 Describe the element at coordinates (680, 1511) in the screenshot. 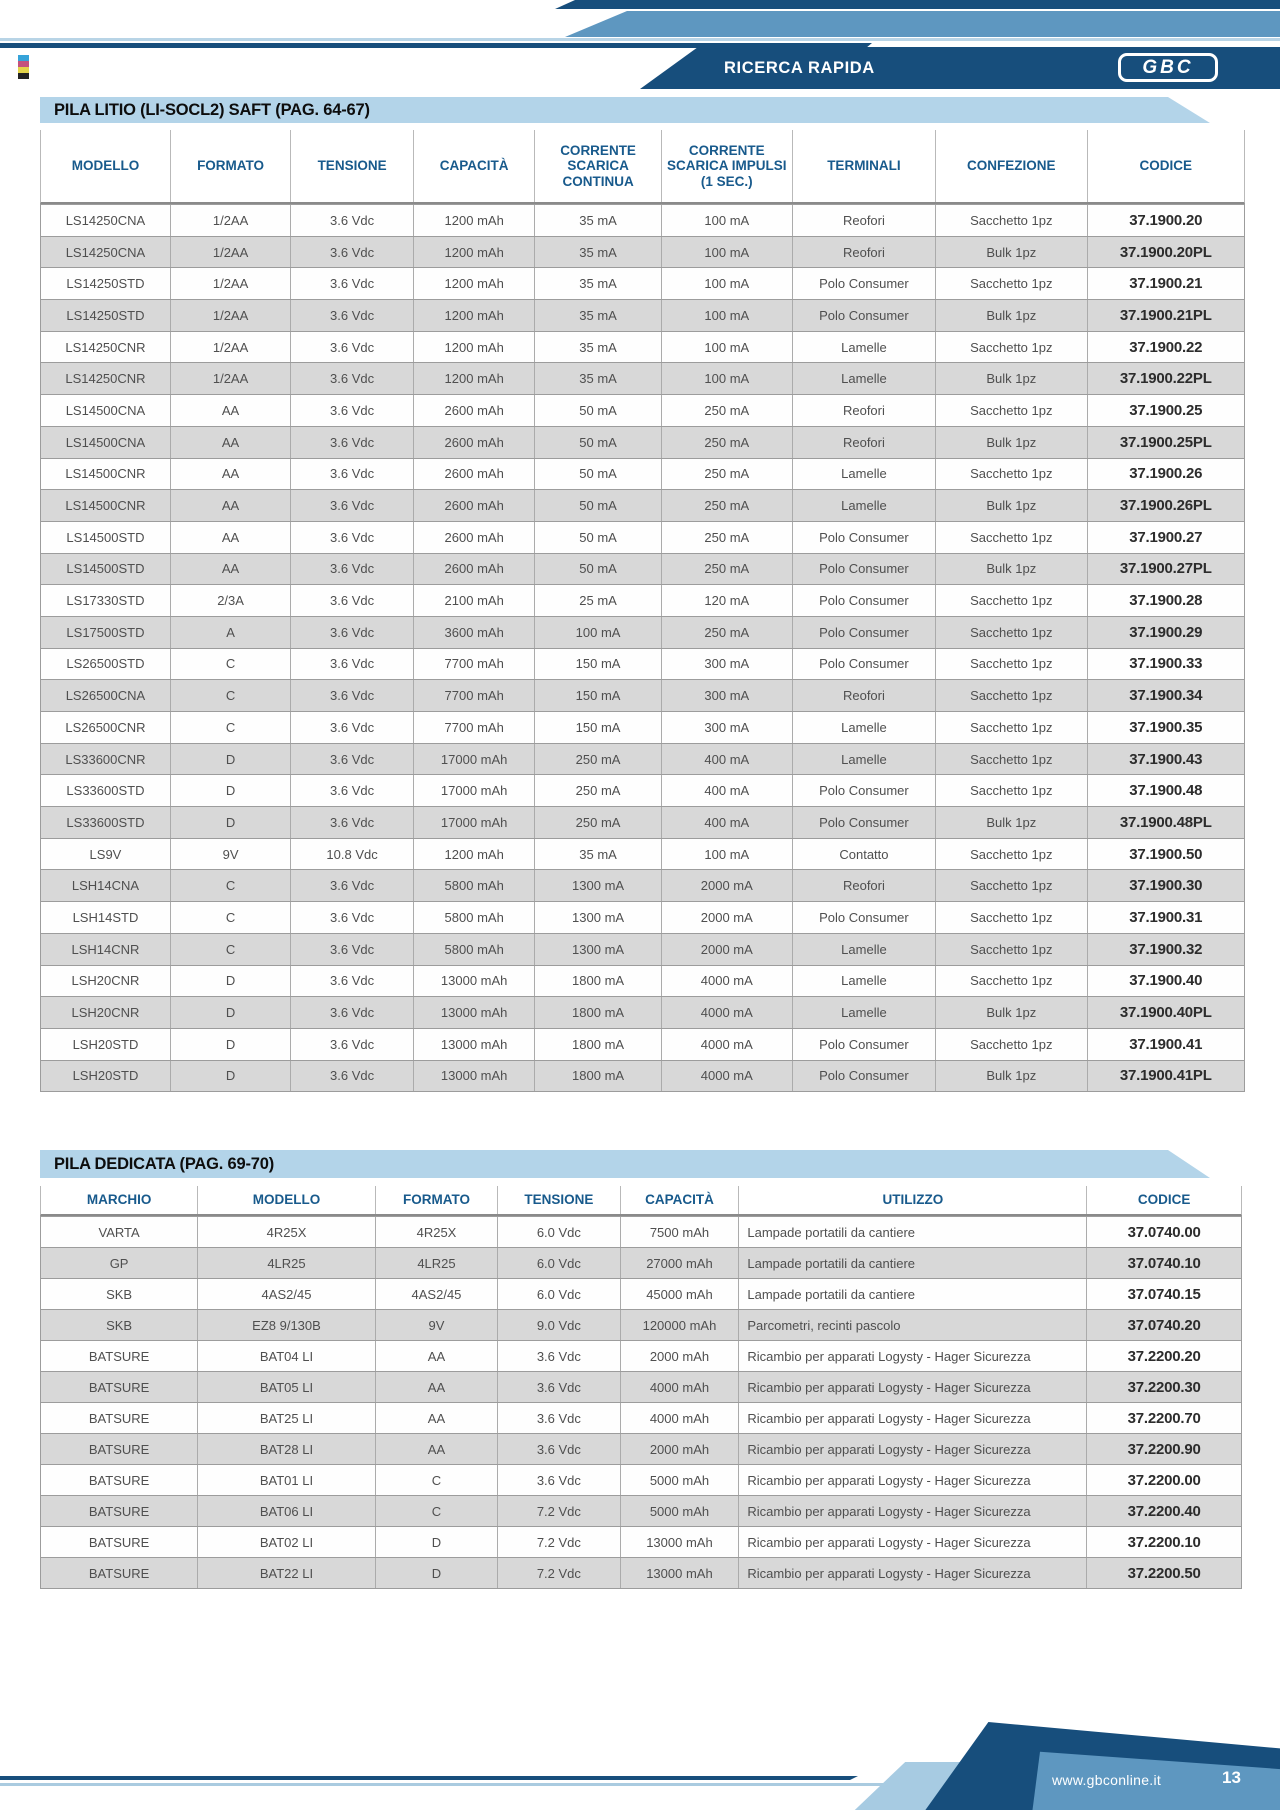

I see `cell: 5000 mAh` at that location.